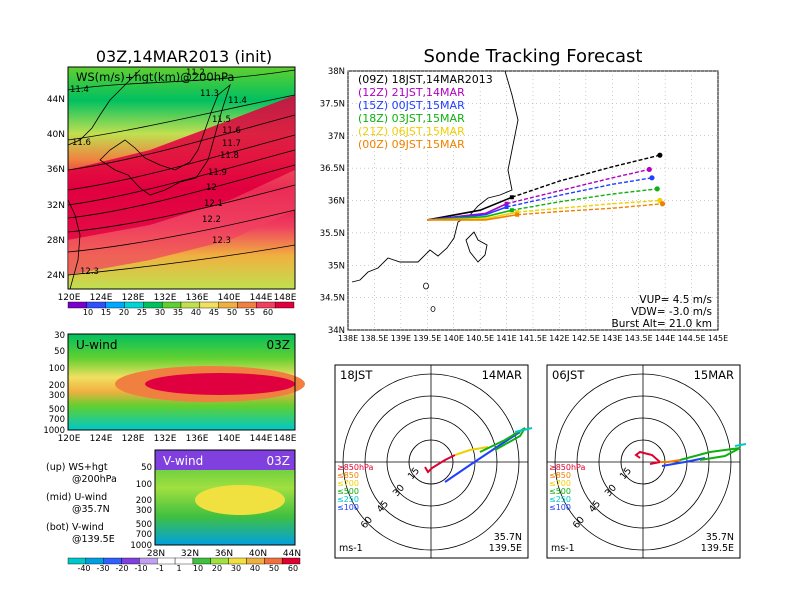 This screenshot has height=612, width=792. What do you see at coordinates (336, 266) in the screenshot?
I see `y-tick-label: 35N` at bounding box center [336, 266].